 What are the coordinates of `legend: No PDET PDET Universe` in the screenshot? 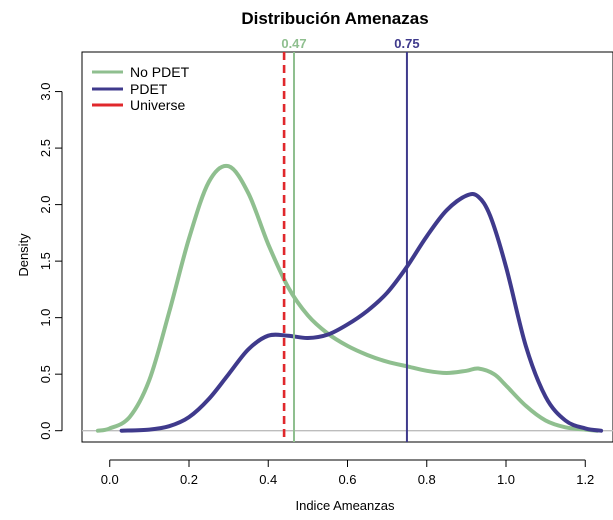 It's located at (141, 88).